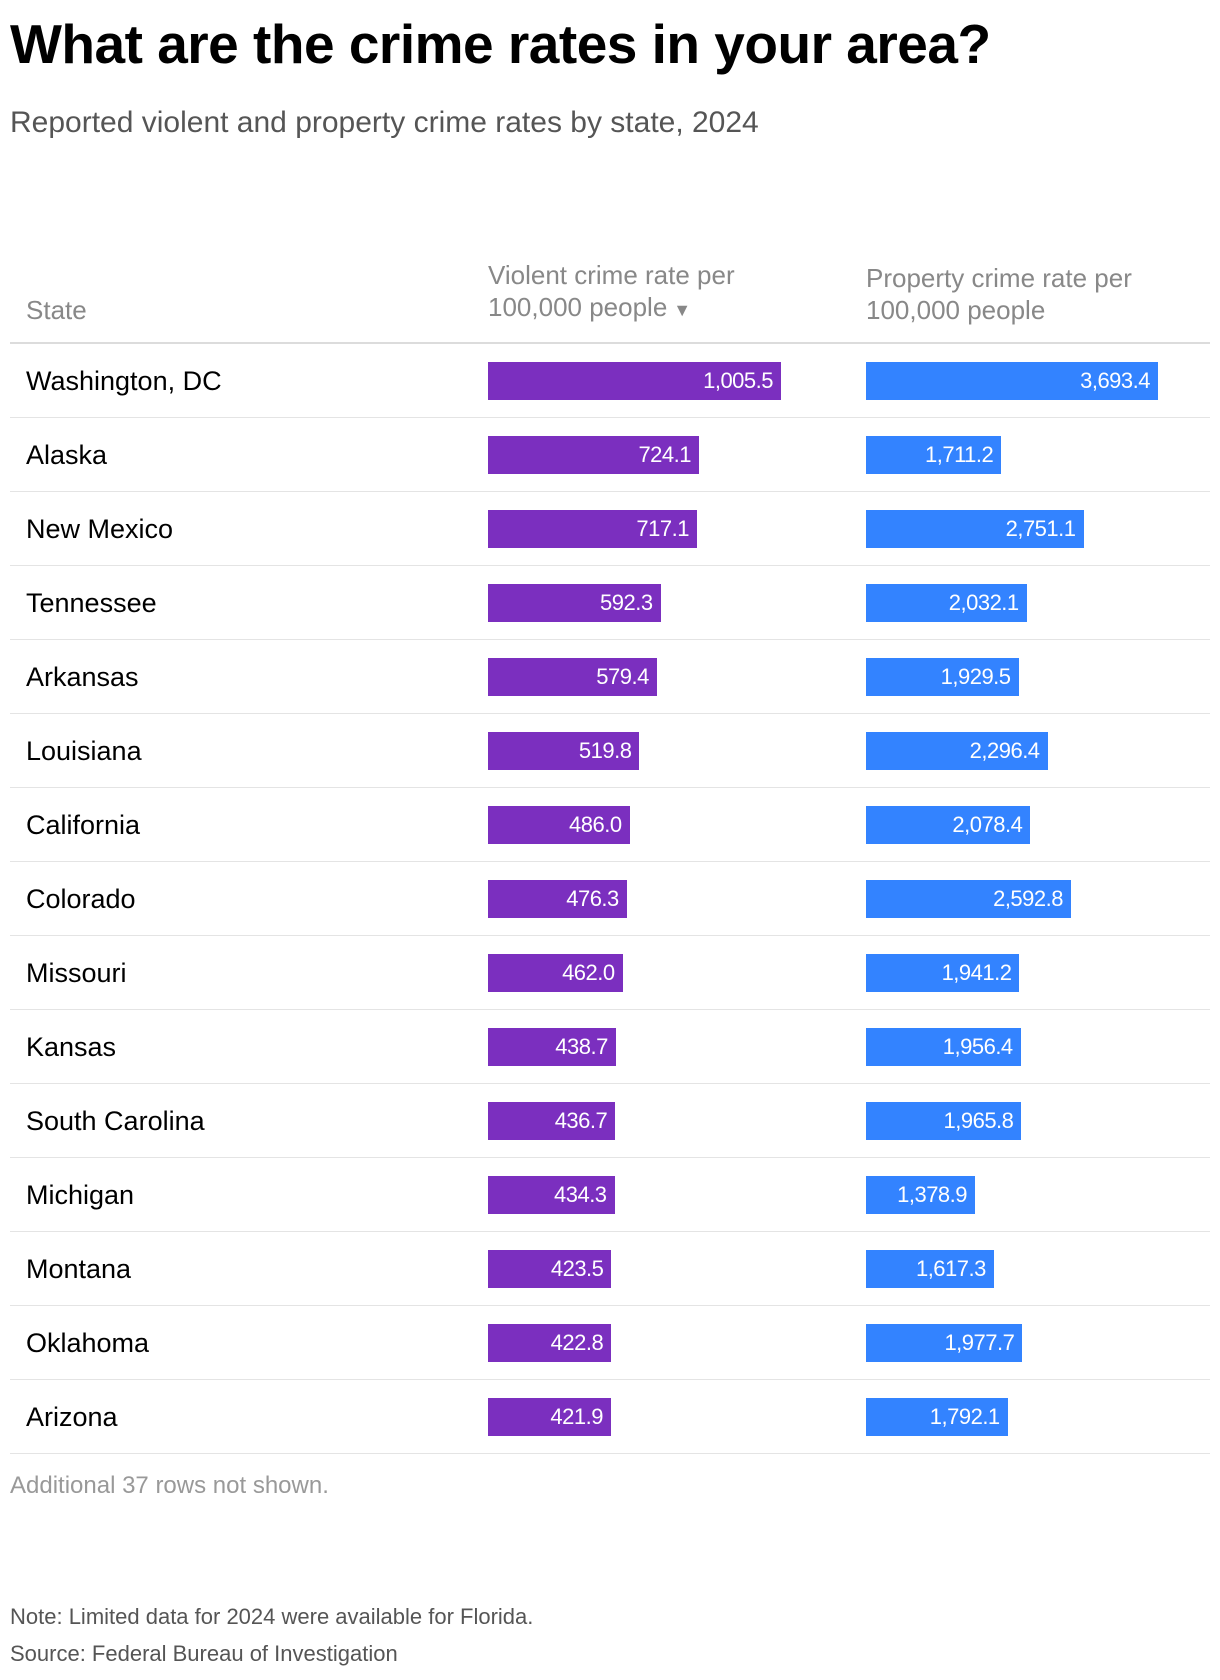 This screenshot has width=1220, height=1680. I want to click on property-crime-bar: 1,965.8, so click(944, 1121).